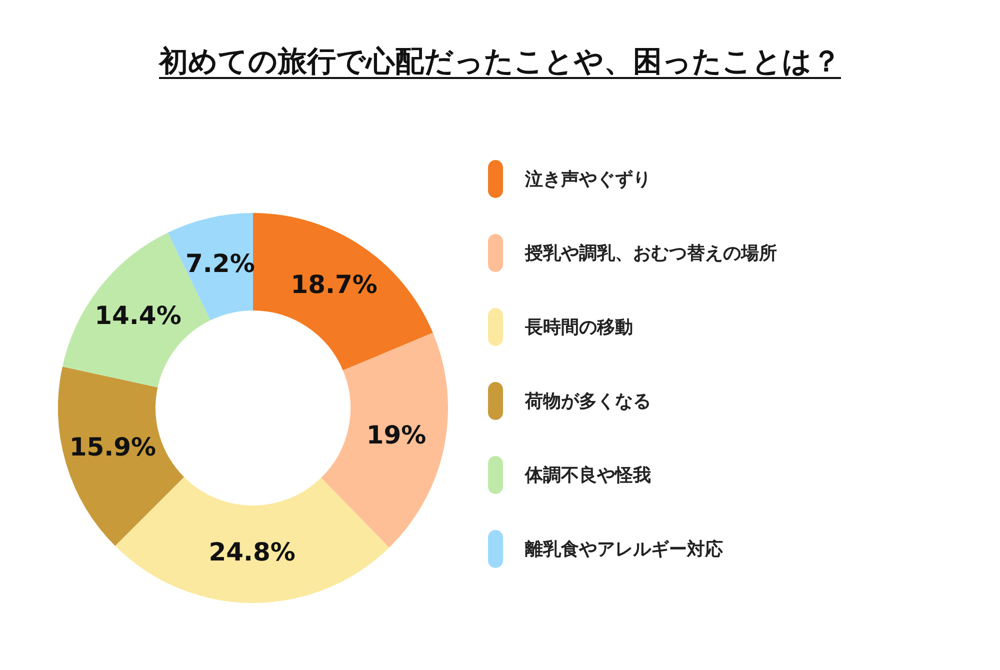  I want to click on legend-label: 長時間の移動, so click(579, 327).